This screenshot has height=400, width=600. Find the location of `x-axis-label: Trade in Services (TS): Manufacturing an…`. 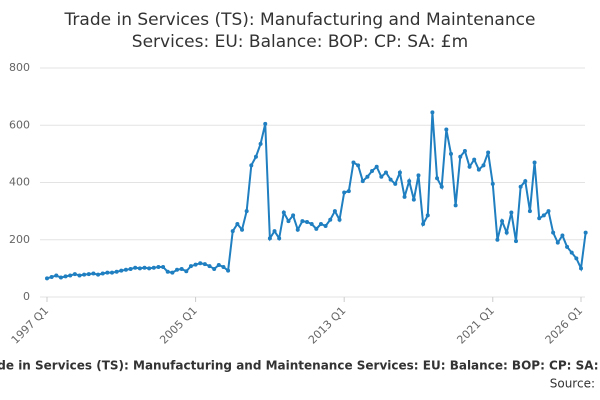

x-axis-label: Trade in Services (TS): Manufacturing an… is located at coordinates (300, 366).